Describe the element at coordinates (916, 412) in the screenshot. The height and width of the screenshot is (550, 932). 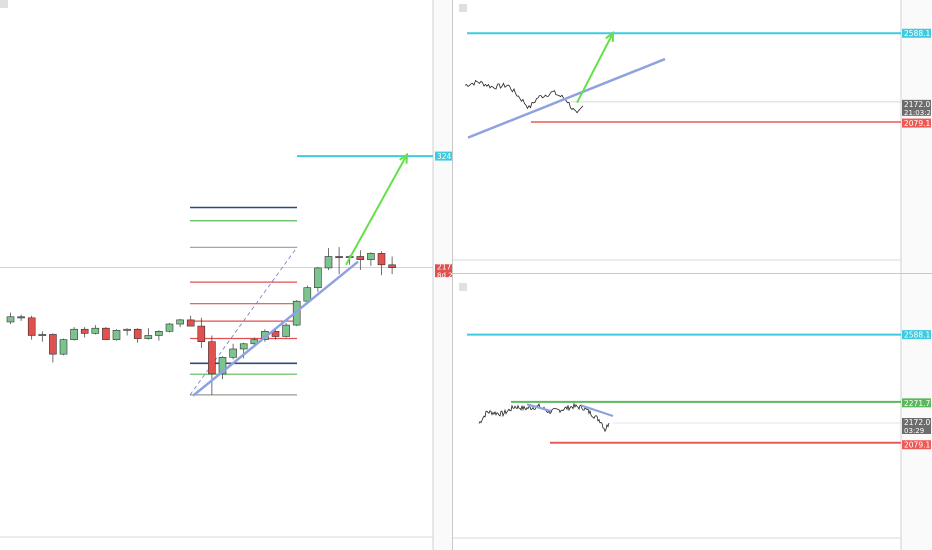
I see `hourly-price-axis` at that location.